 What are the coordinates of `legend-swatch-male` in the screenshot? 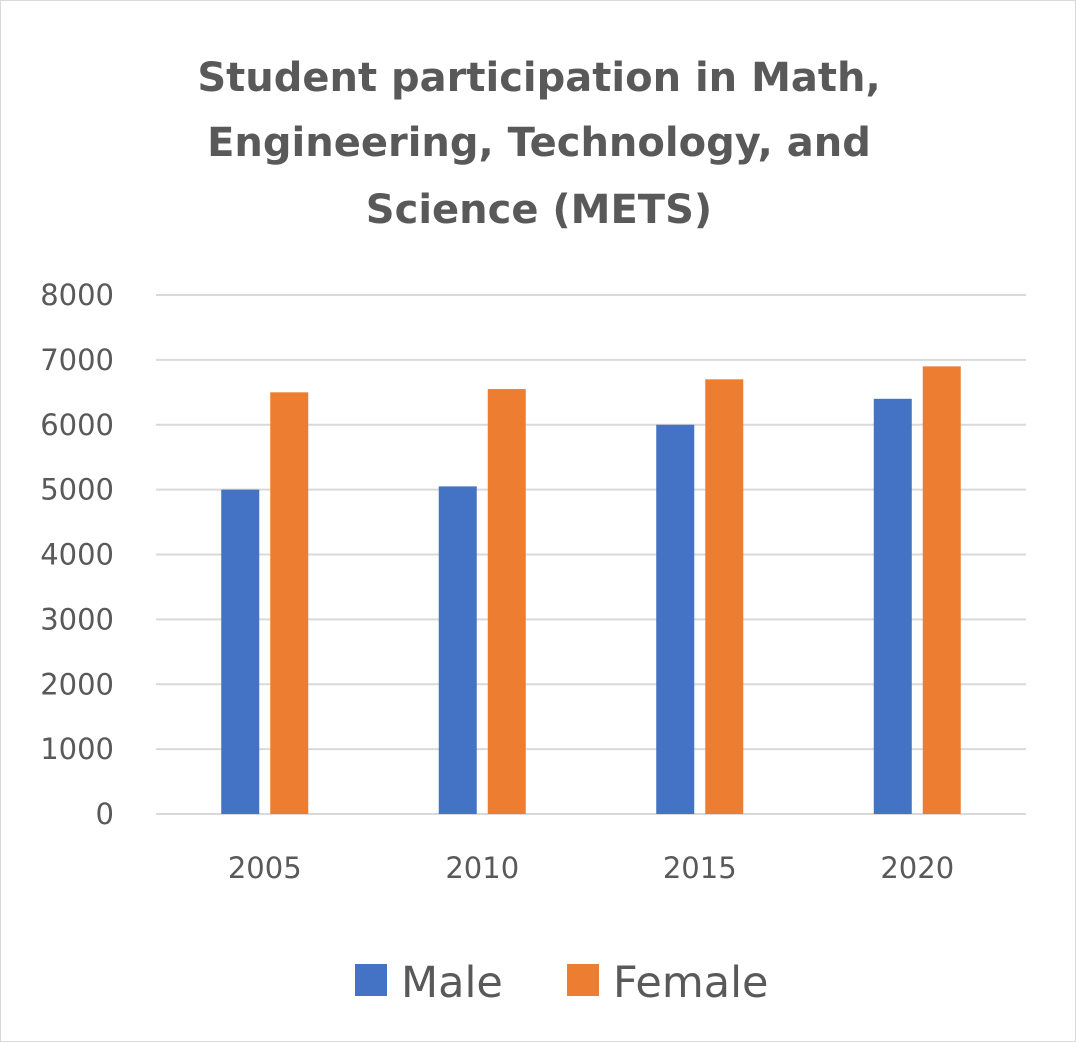 It's located at (371, 980).